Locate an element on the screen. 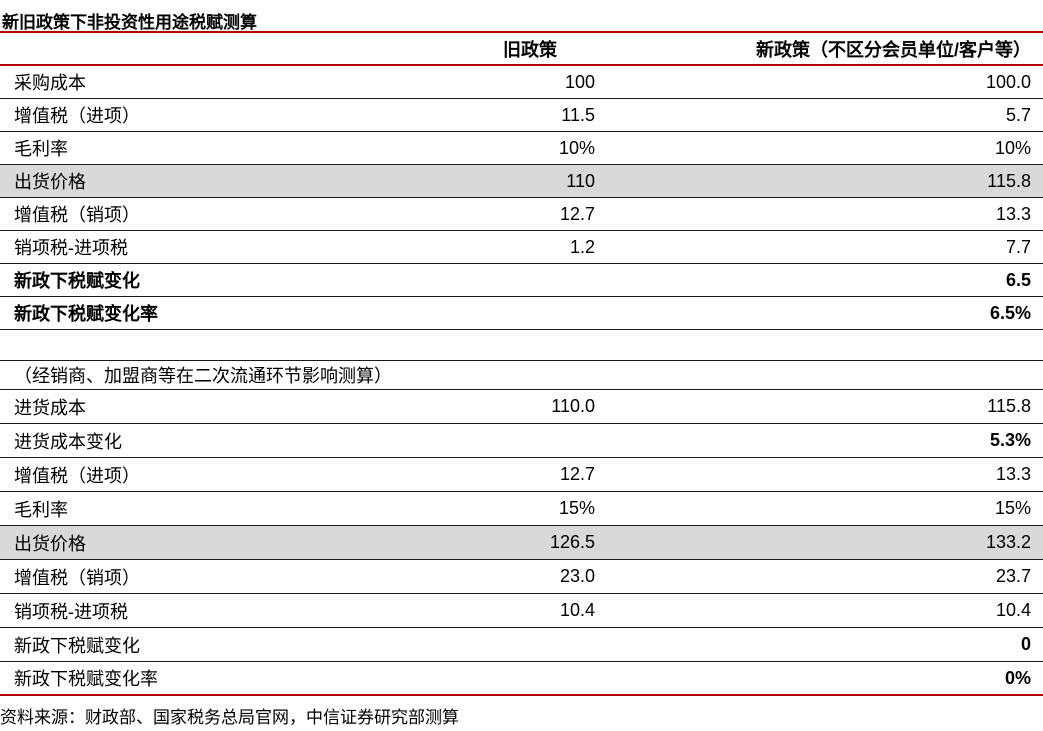 This screenshot has width=1043, height=731. section-caption: （经销商、加盟商等在二次流通环节影响测算） is located at coordinates (203, 376).